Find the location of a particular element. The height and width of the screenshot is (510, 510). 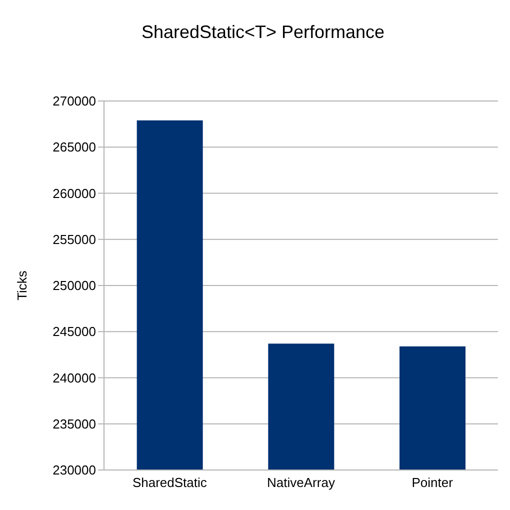

y-axis-title: Ticks is located at coordinates (22, 285).